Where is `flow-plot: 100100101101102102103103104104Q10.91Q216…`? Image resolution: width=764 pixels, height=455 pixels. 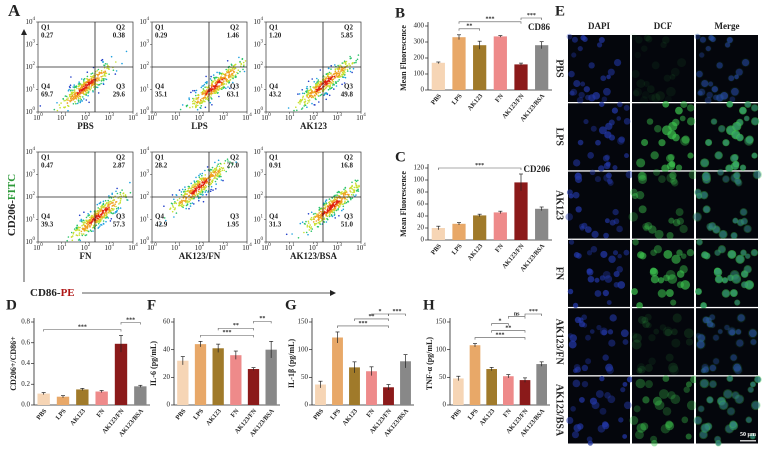
flow-plot: 100100101101102102103103104104Q10.91Q216… is located at coordinates (310, 204).